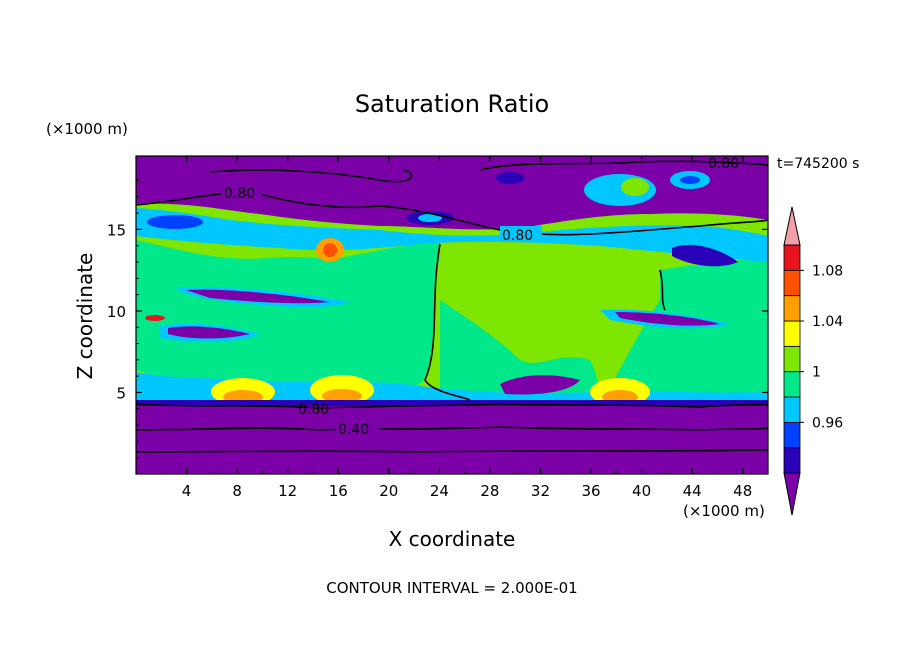 The height and width of the screenshot is (658, 904). What do you see at coordinates (187, 491) in the screenshot?
I see `x-tick-label: 4` at bounding box center [187, 491].